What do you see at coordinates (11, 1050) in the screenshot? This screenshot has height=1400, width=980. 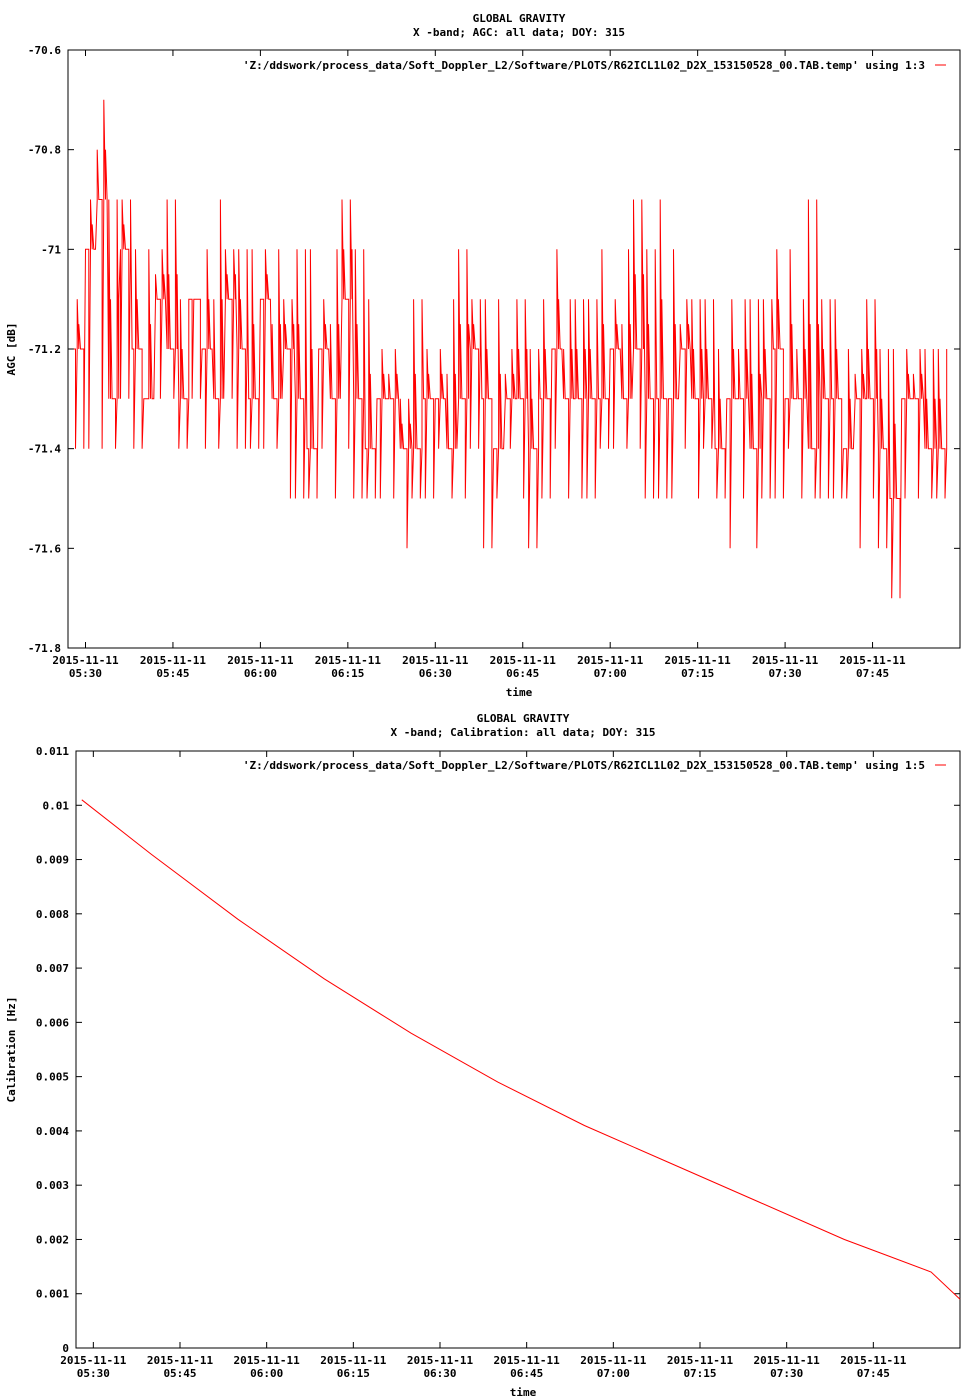 I see `y-axis-label: Calibration [Hz]` at bounding box center [11, 1050].